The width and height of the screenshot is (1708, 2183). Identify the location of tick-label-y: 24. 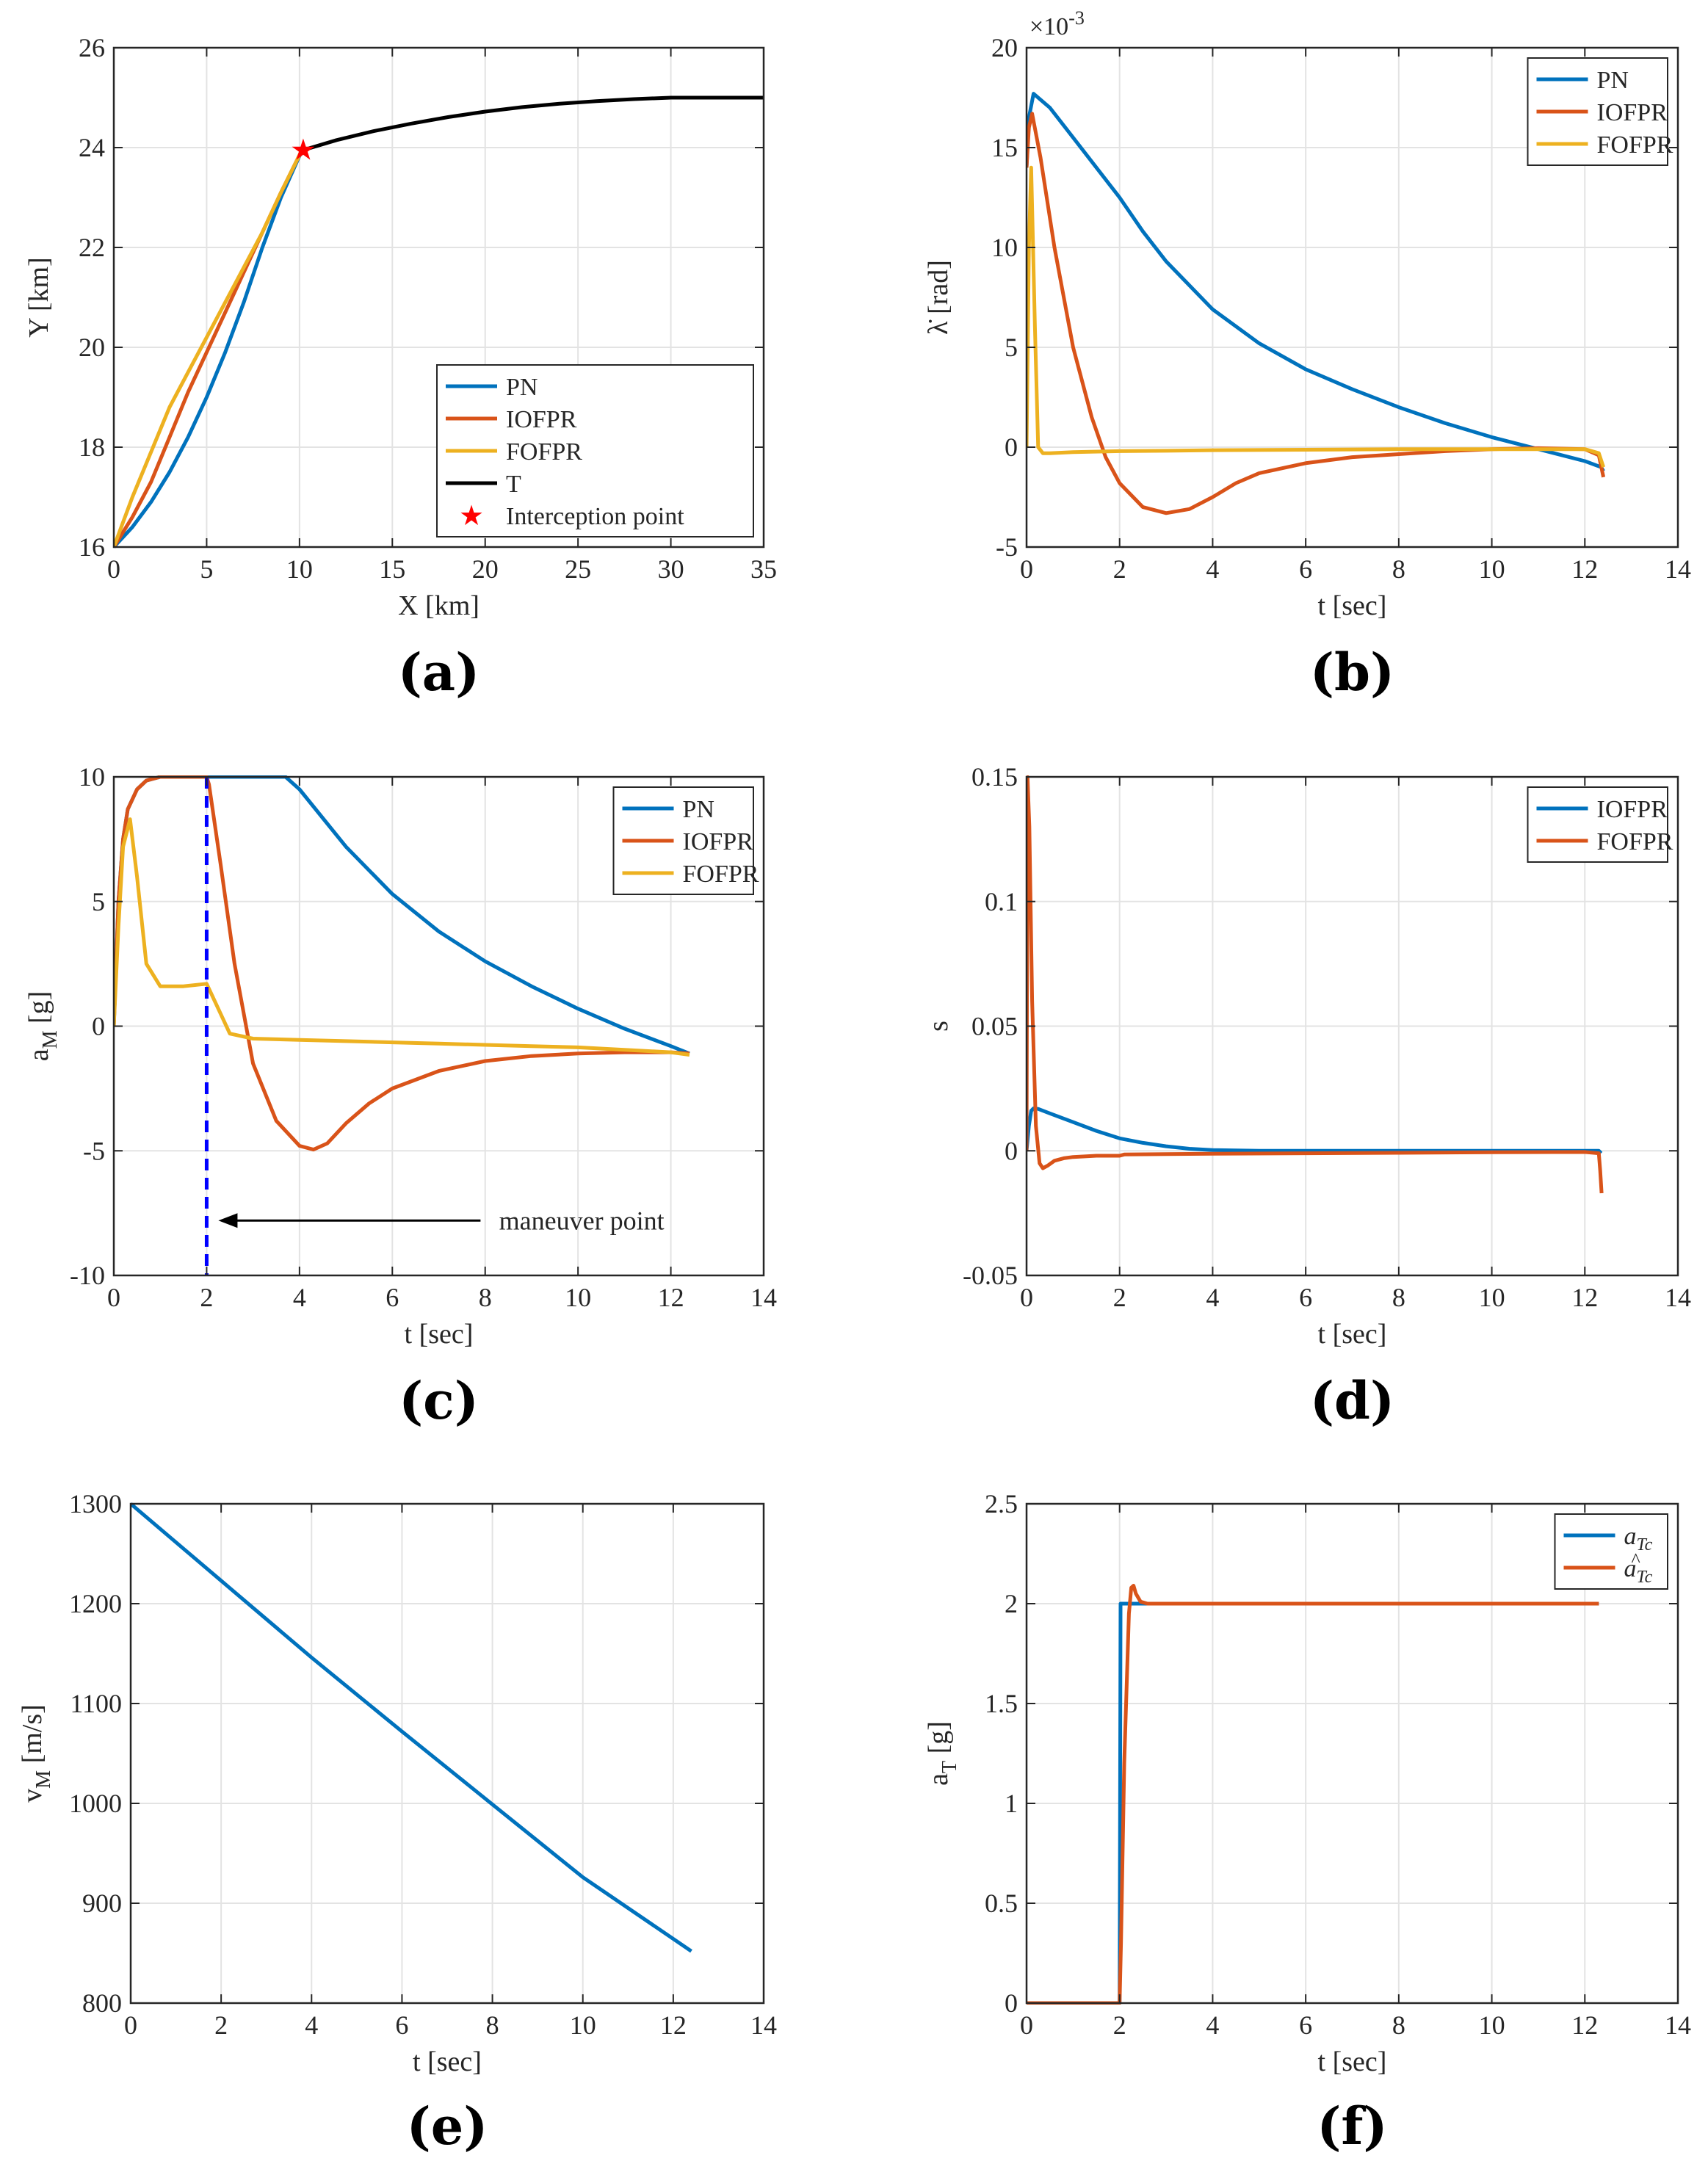
(92, 147).